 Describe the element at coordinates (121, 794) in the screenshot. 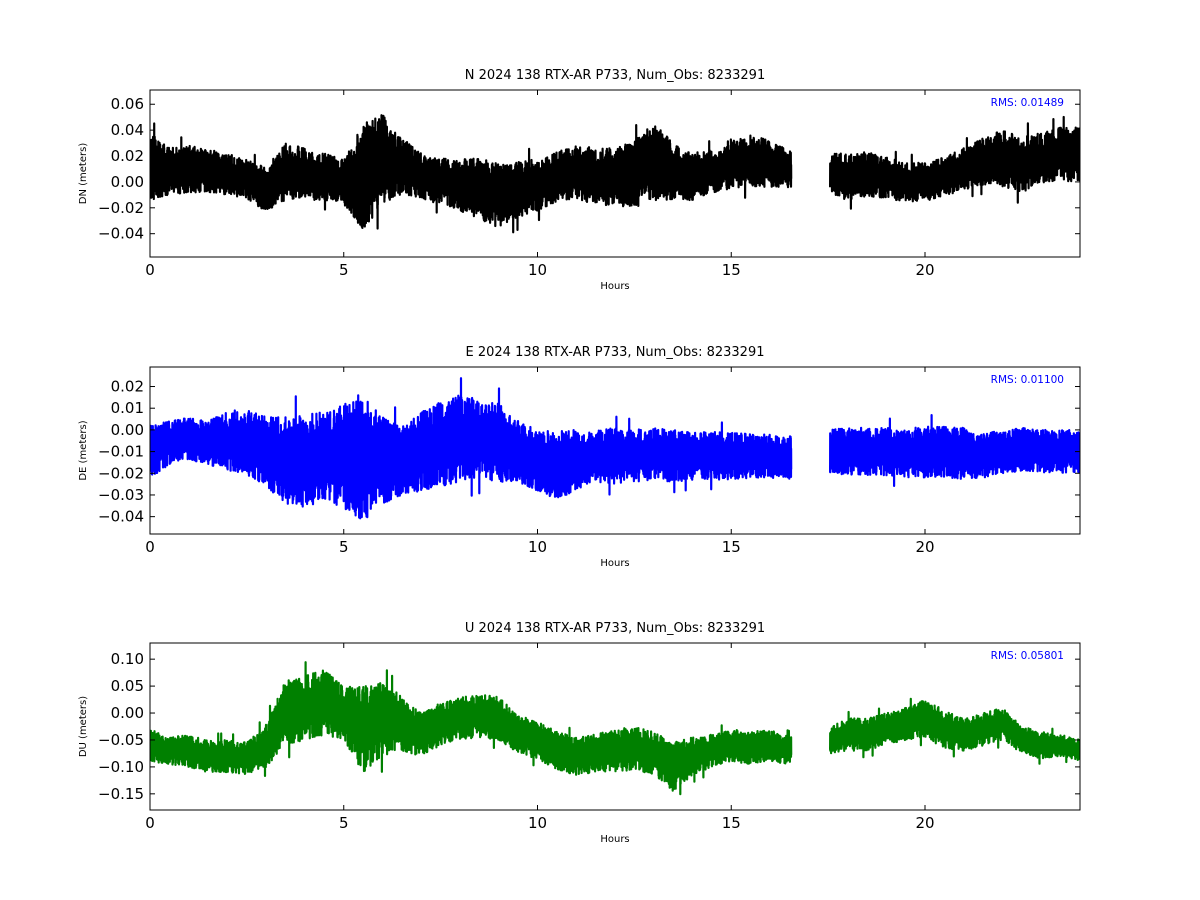

I see `y-tick-label: −0.15` at that location.